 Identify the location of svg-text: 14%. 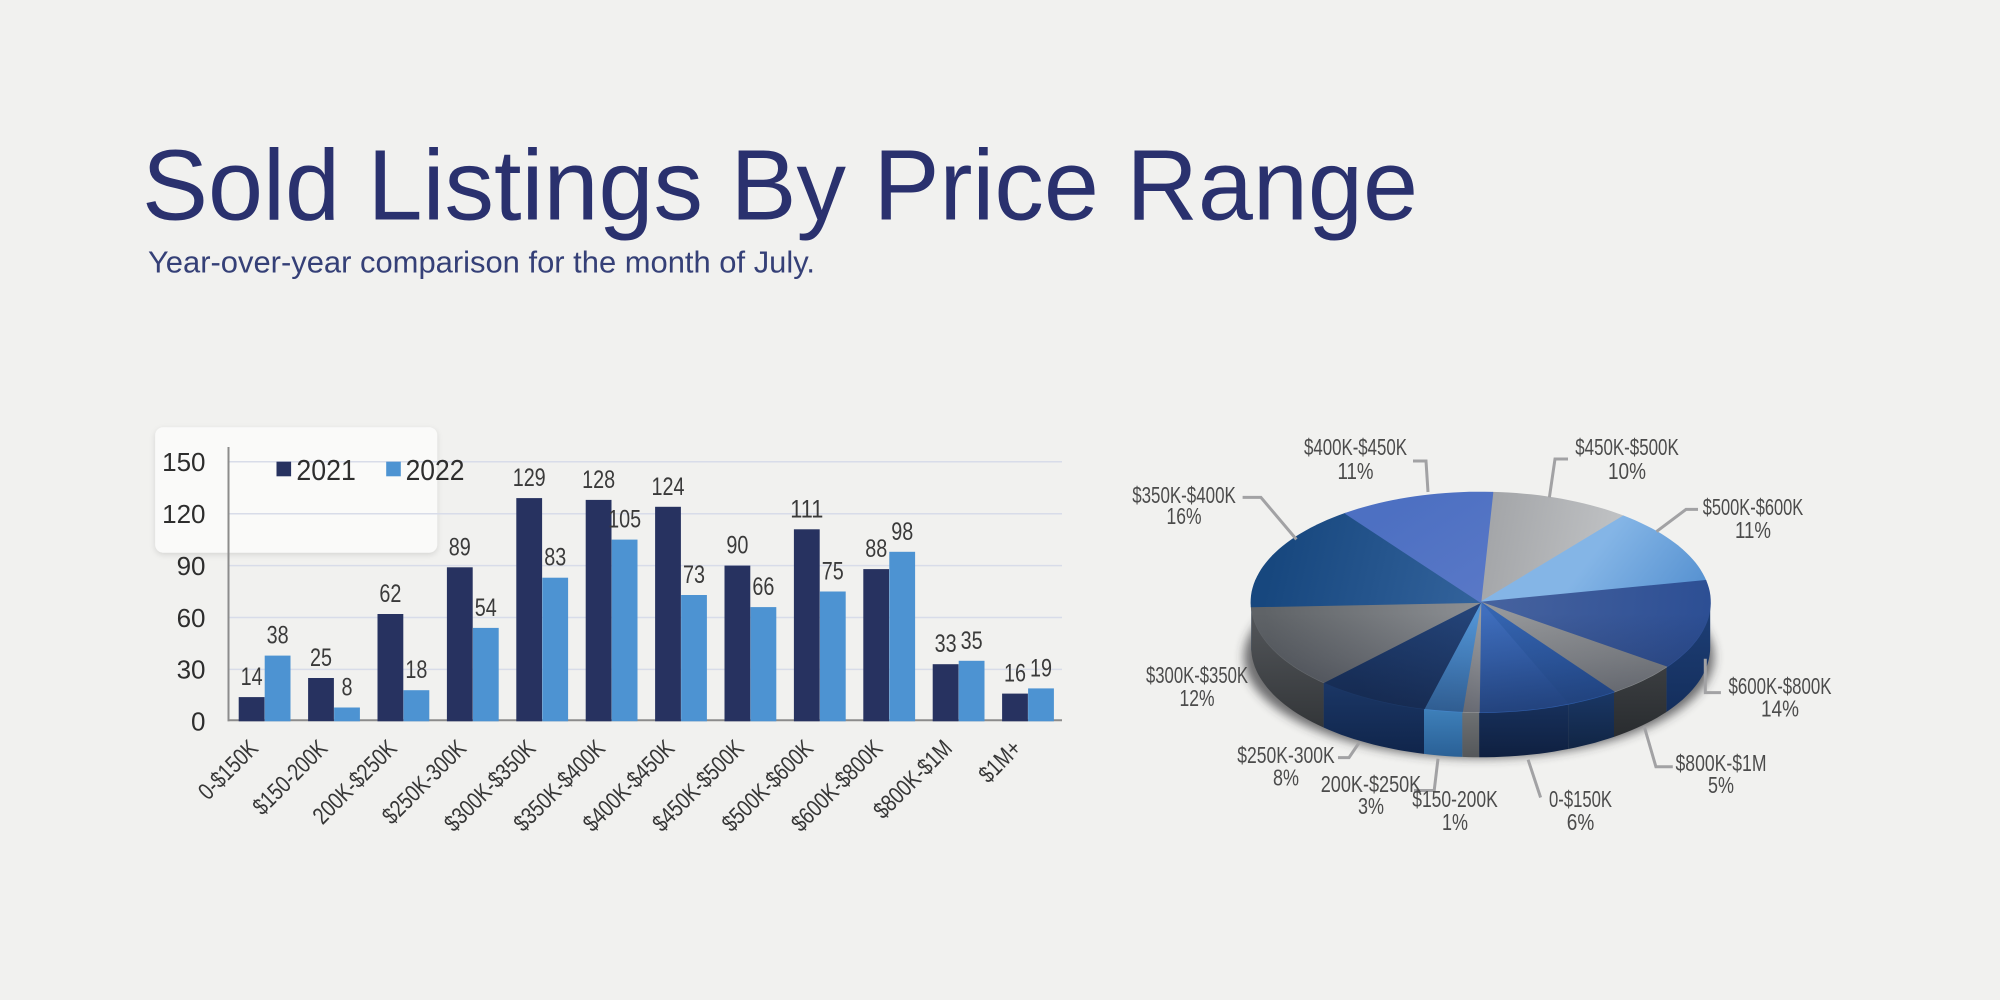
(1780, 709).